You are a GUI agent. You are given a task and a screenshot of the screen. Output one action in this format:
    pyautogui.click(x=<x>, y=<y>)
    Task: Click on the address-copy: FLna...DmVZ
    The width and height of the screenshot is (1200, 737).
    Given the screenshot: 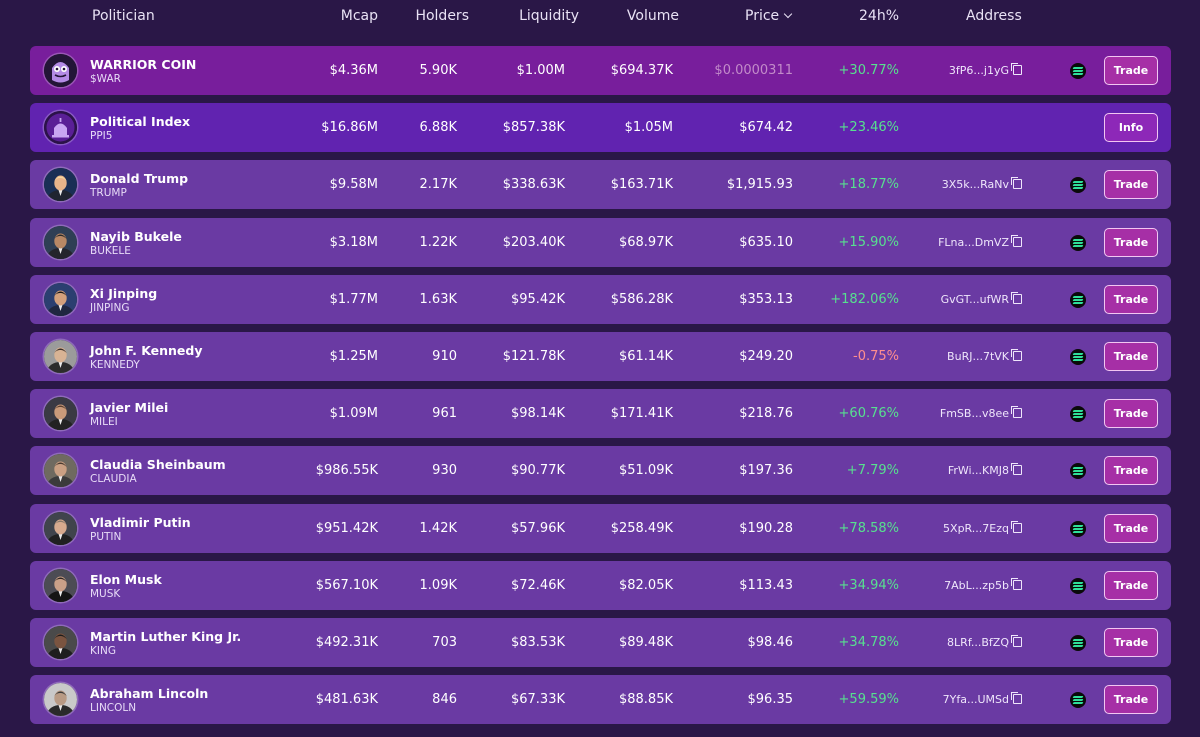 What is the action you would take?
    pyautogui.click(x=966, y=242)
    